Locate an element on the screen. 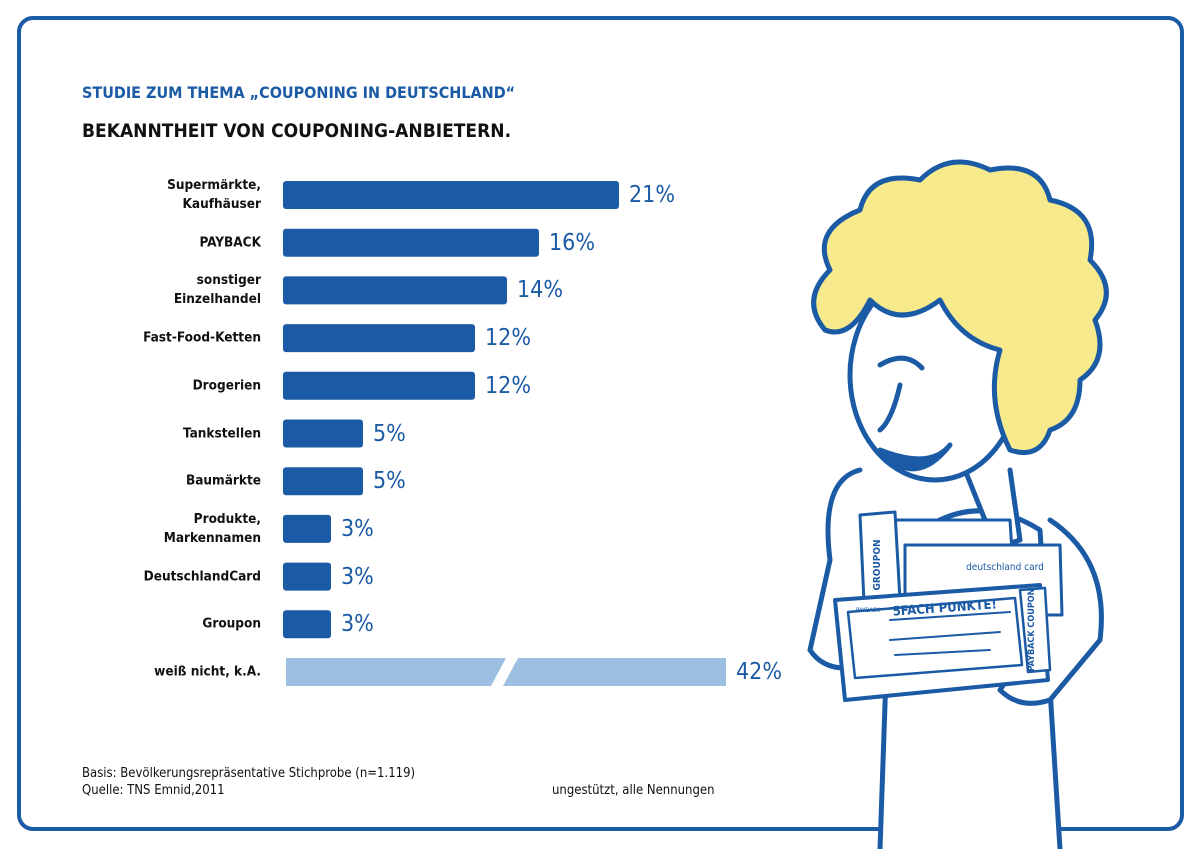 This screenshot has width=1200, height=849. category-label: sonstiger Einzelhandel is located at coordinates (217, 290).